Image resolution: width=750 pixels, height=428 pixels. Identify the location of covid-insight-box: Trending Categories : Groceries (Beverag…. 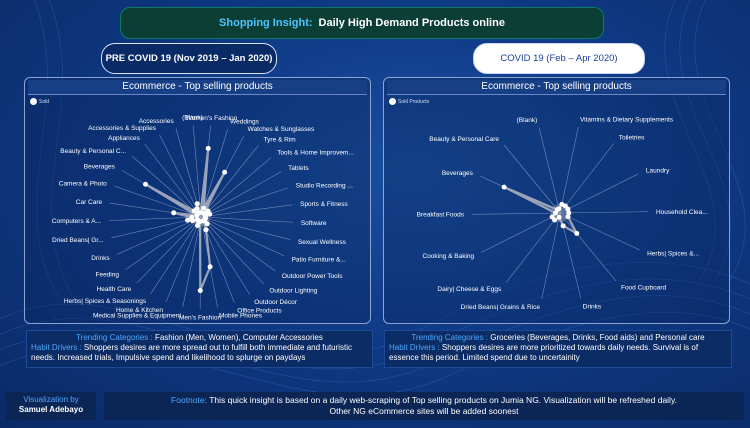
(558, 349).